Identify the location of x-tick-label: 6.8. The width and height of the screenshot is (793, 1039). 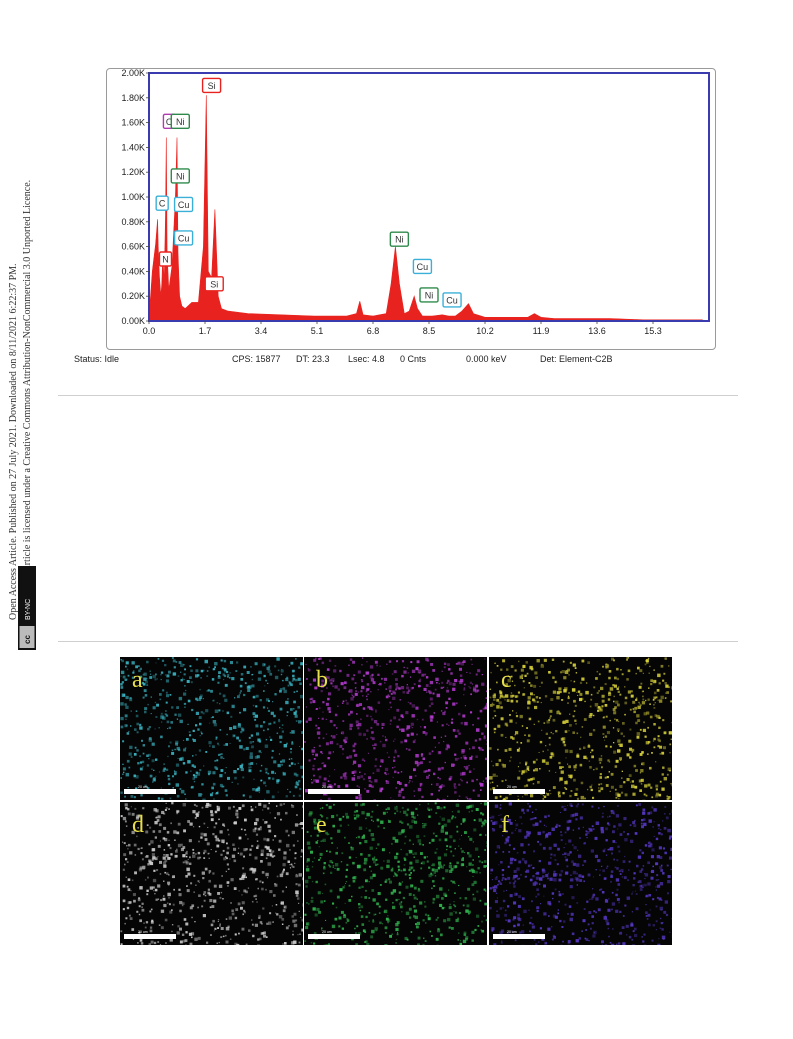
(373, 331).